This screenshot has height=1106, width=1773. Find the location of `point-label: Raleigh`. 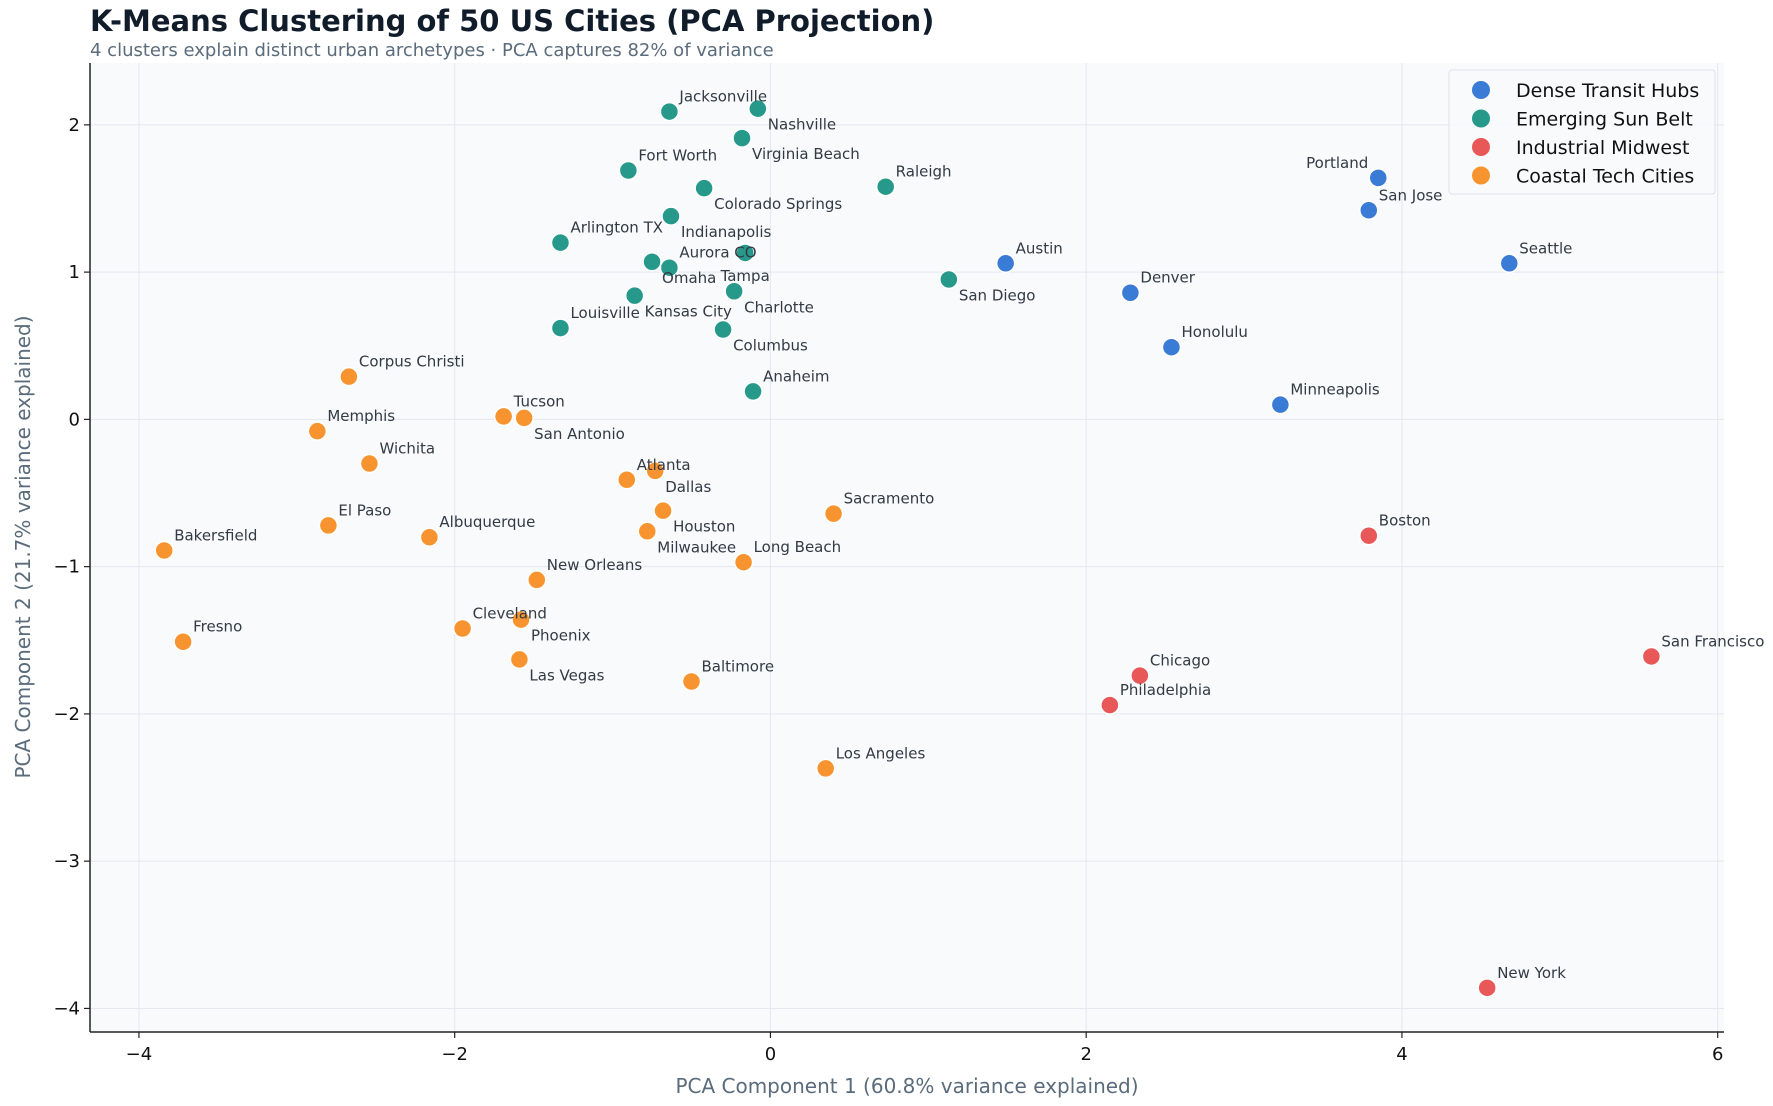

point-label: Raleigh is located at coordinates (924, 172).